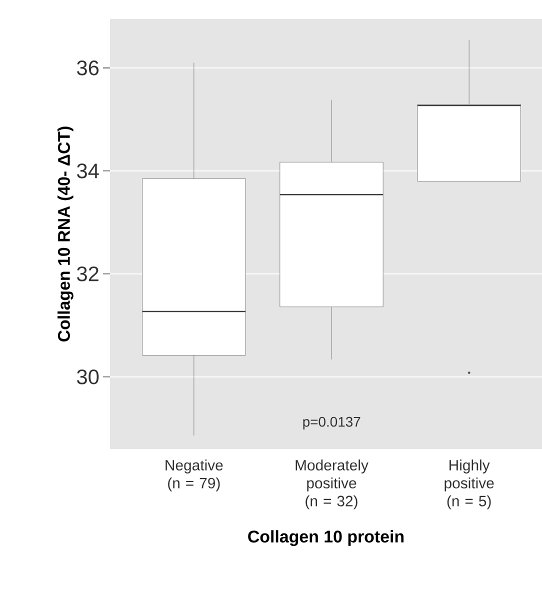 The width and height of the screenshot is (542, 595). I want to click on y-tick-label: 36, so click(88, 68).